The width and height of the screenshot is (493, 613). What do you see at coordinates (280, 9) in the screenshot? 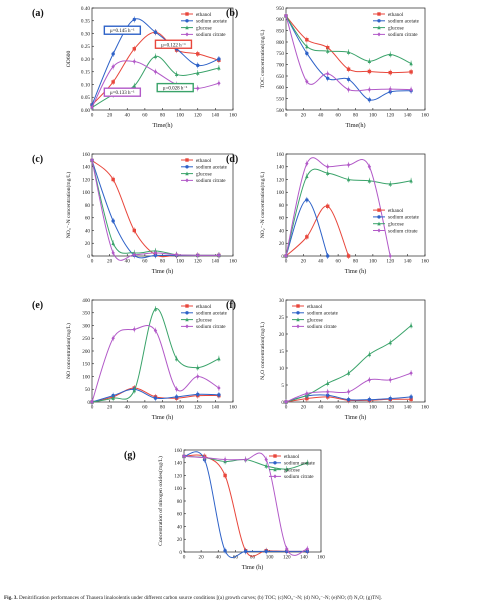
I see `y-tick-label: 950` at bounding box center [280, 9].